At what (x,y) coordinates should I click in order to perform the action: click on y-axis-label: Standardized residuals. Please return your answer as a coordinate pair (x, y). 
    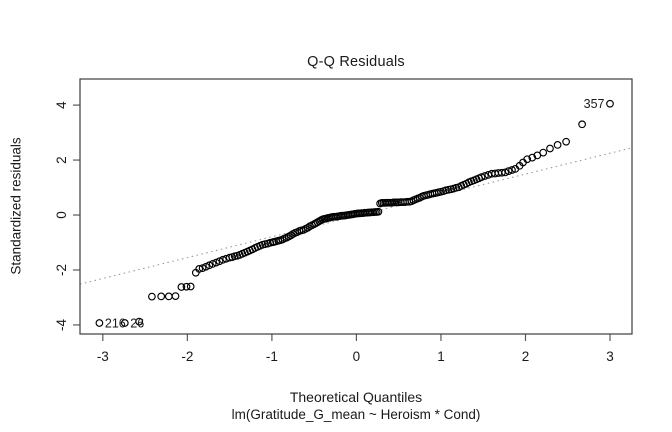
    Looking at the image, I should click on (16, 206).